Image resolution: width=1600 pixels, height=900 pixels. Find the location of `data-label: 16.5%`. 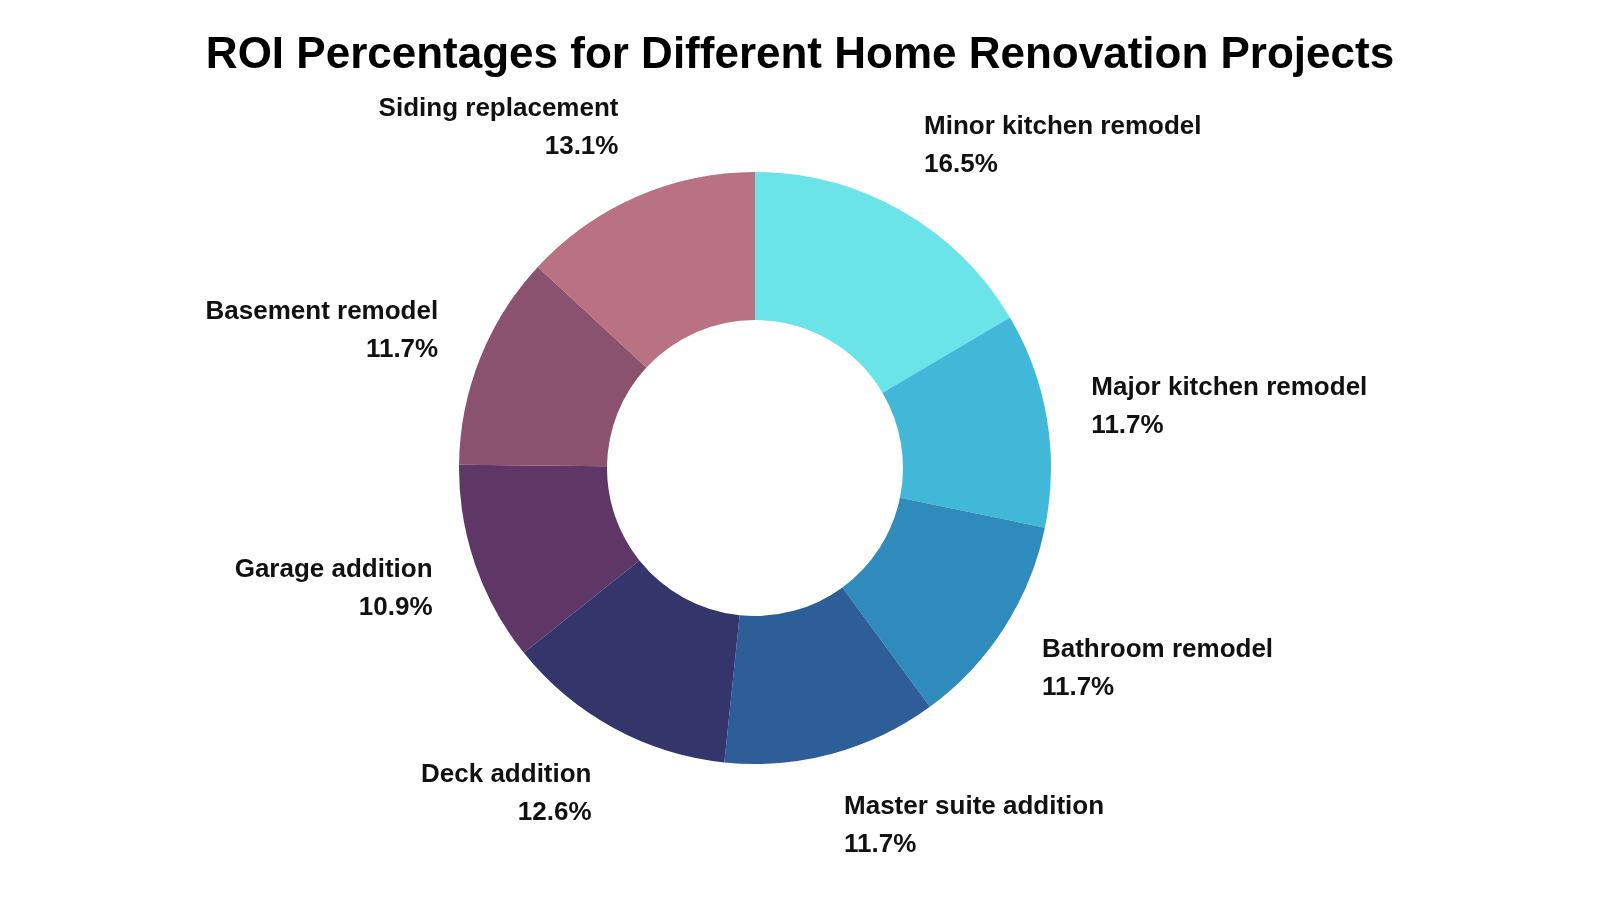

data-label: 16.5% is located at coordinates (961, 163).